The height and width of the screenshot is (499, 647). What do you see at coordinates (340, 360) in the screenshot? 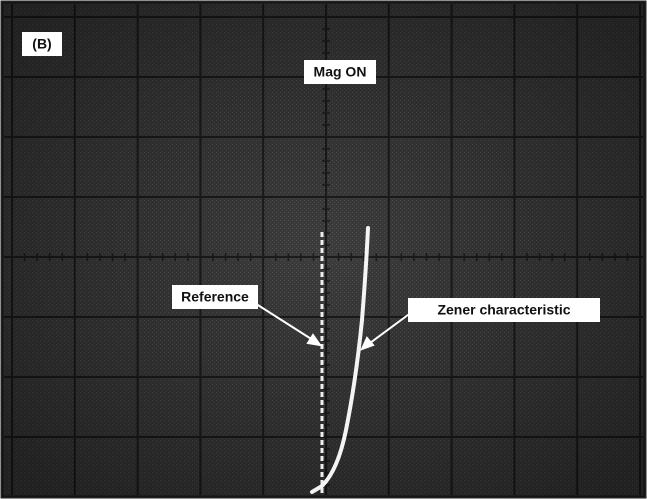
I see `zener-trace` at bounding box center [340, 360].